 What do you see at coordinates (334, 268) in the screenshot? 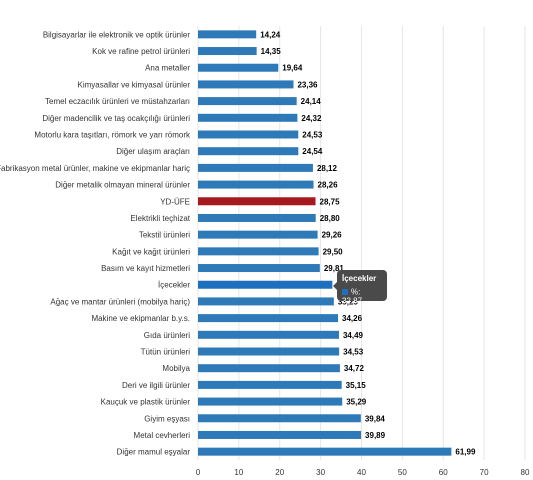
I see `value-label: 29,81` at bounding box center [334, 268].